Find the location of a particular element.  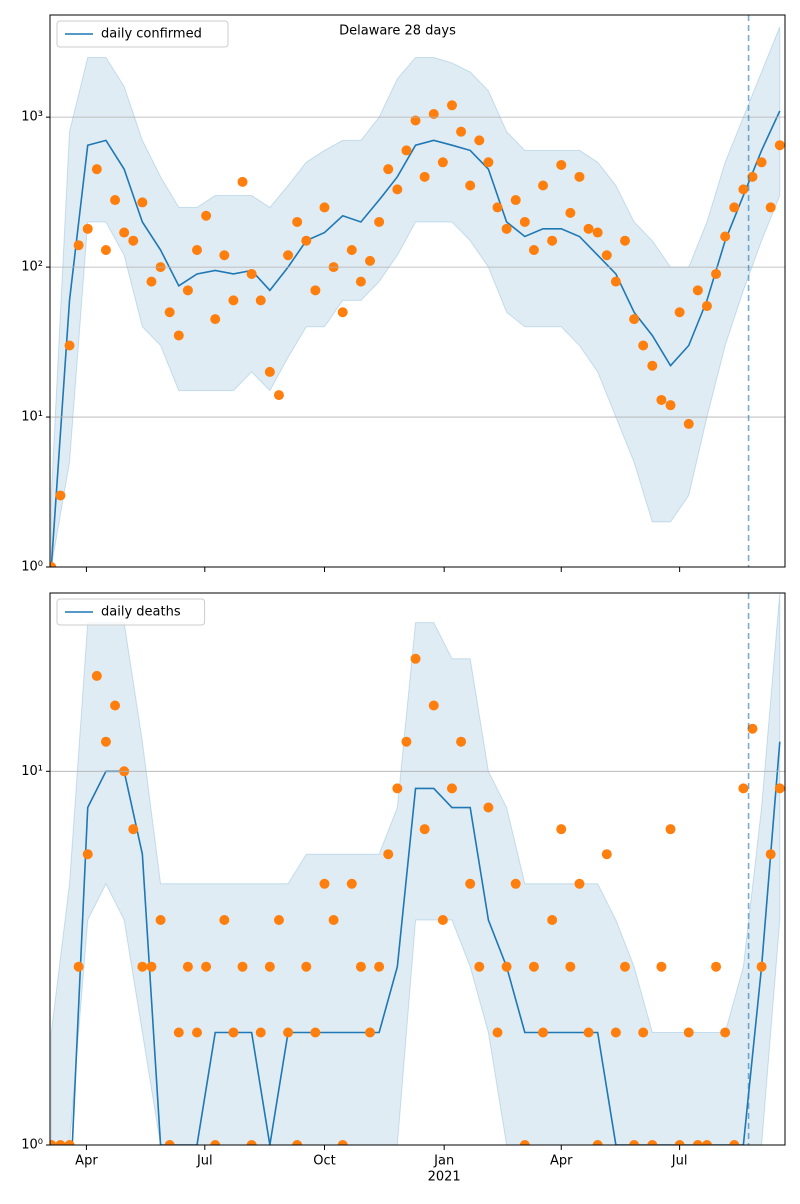

y-tick-label: 10⁰ is located at coordinates (32, 1145).